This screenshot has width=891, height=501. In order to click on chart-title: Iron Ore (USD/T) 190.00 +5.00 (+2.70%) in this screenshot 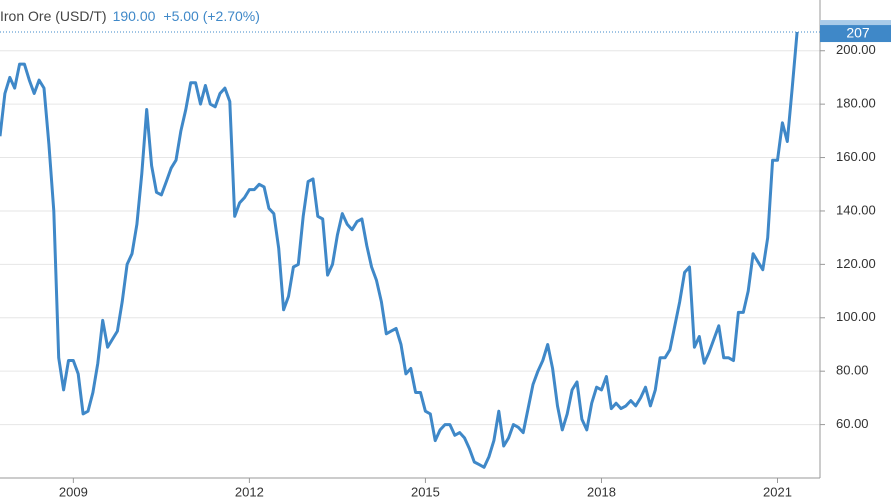, I will do `click(130, 16)`.